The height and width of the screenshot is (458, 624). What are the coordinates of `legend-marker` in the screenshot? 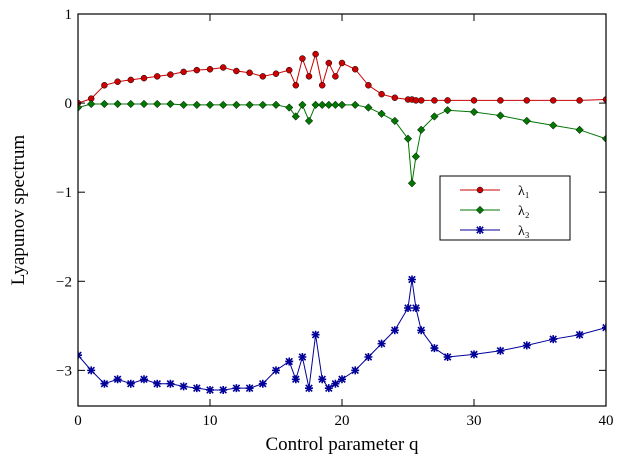 It's located at (480, 190).